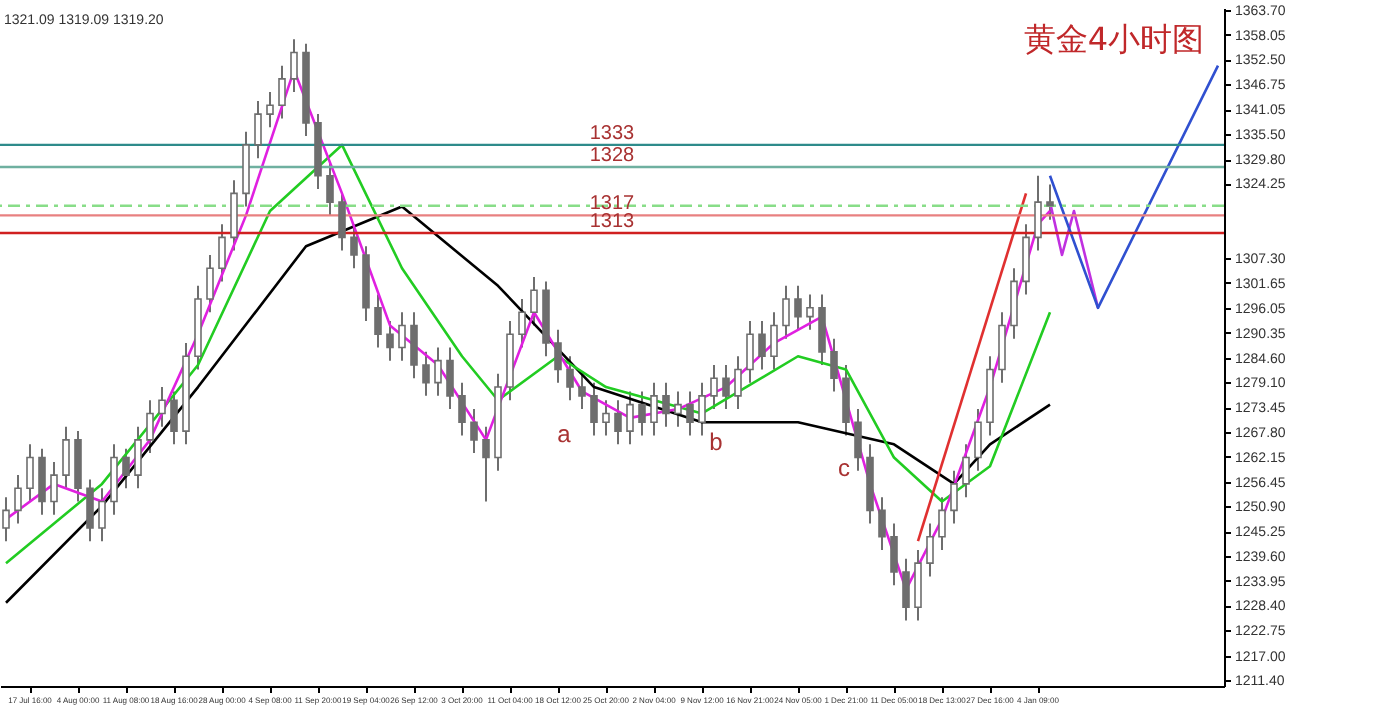 This screenshot has height=718, width=1380. Describe the element at coordinates (612, 155) in the screenshot. I see `ref-line-label: 1328` at that location.